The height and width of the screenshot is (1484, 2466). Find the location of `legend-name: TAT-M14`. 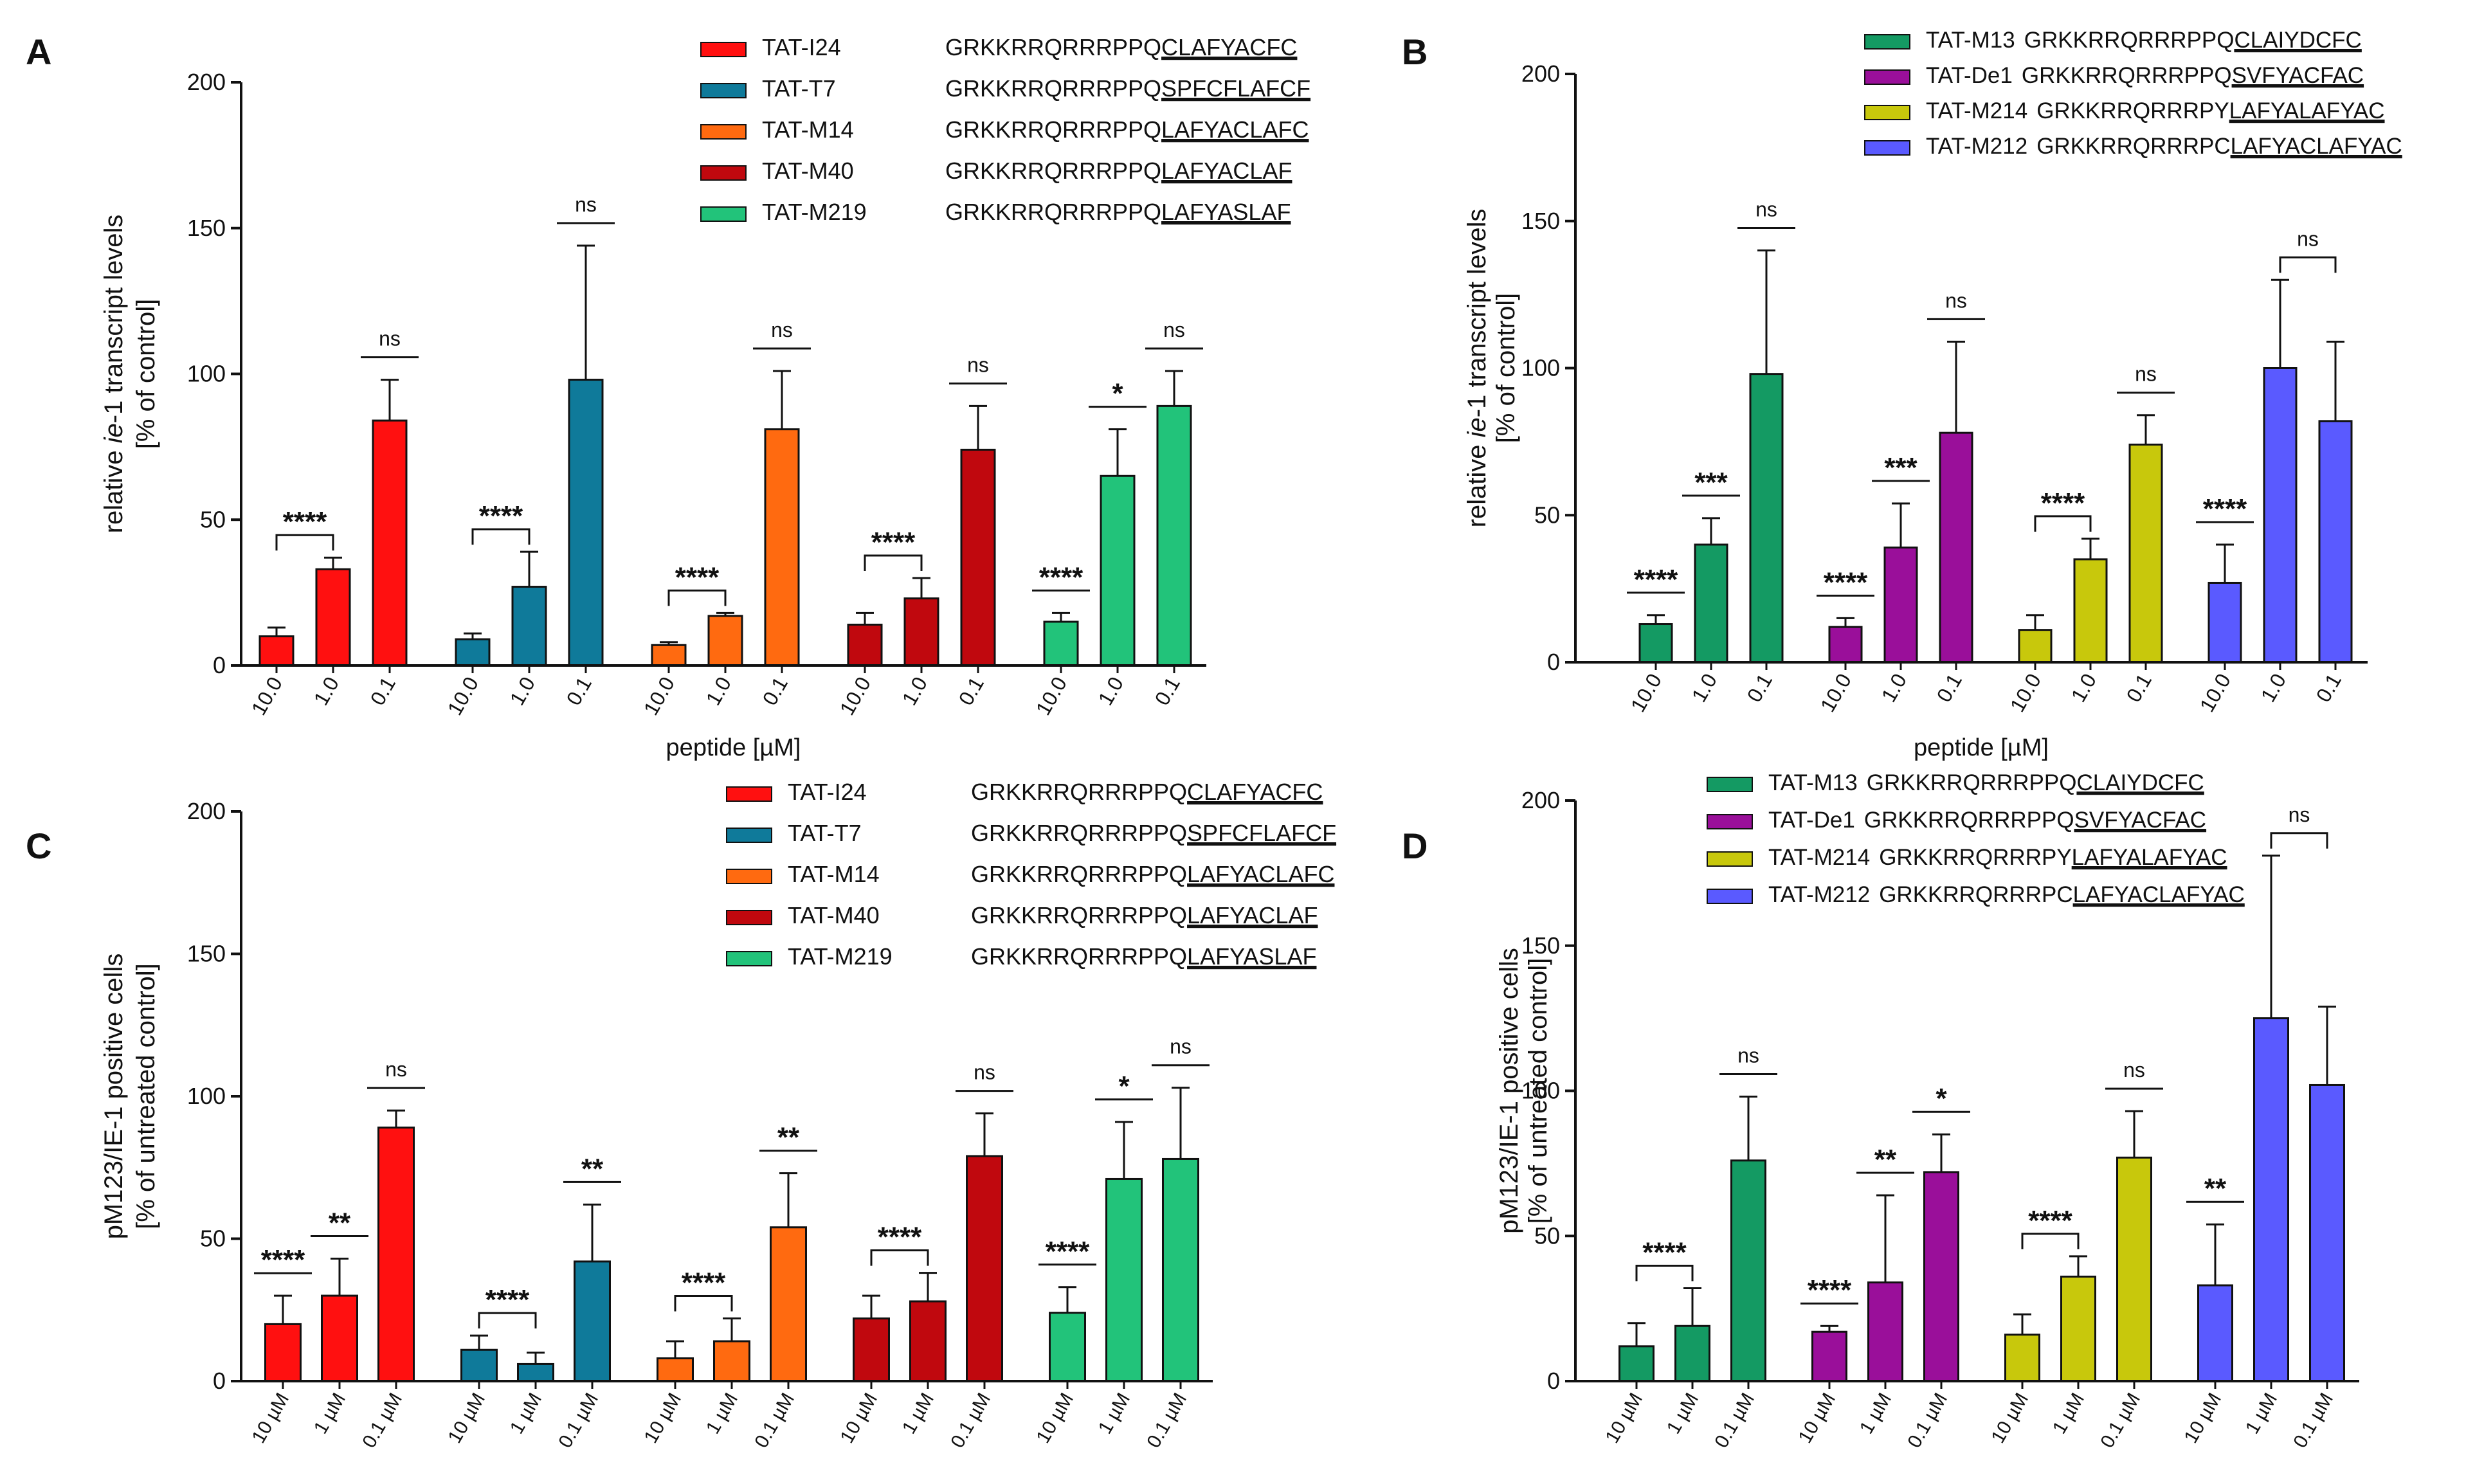

legend-name: TAT-M14 is located at coordinates (808, 129).